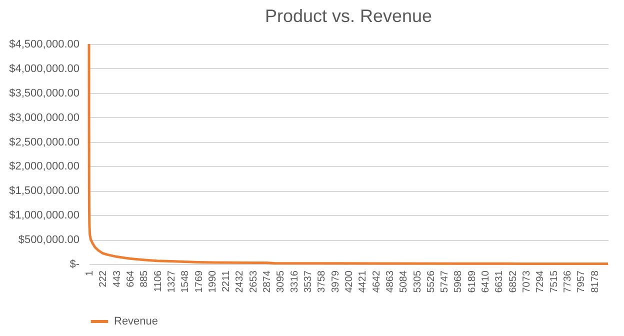 The width and height of the screenshot is (624, 336). I want to click on x-tick-label: 2653, so click(254, 281).